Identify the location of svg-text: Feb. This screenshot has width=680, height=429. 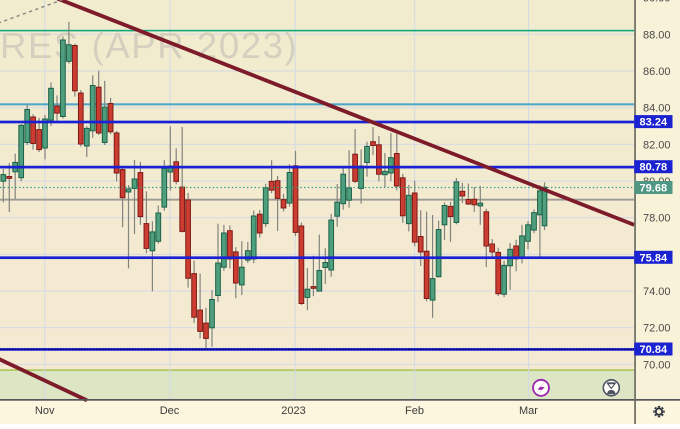
(414, 411).